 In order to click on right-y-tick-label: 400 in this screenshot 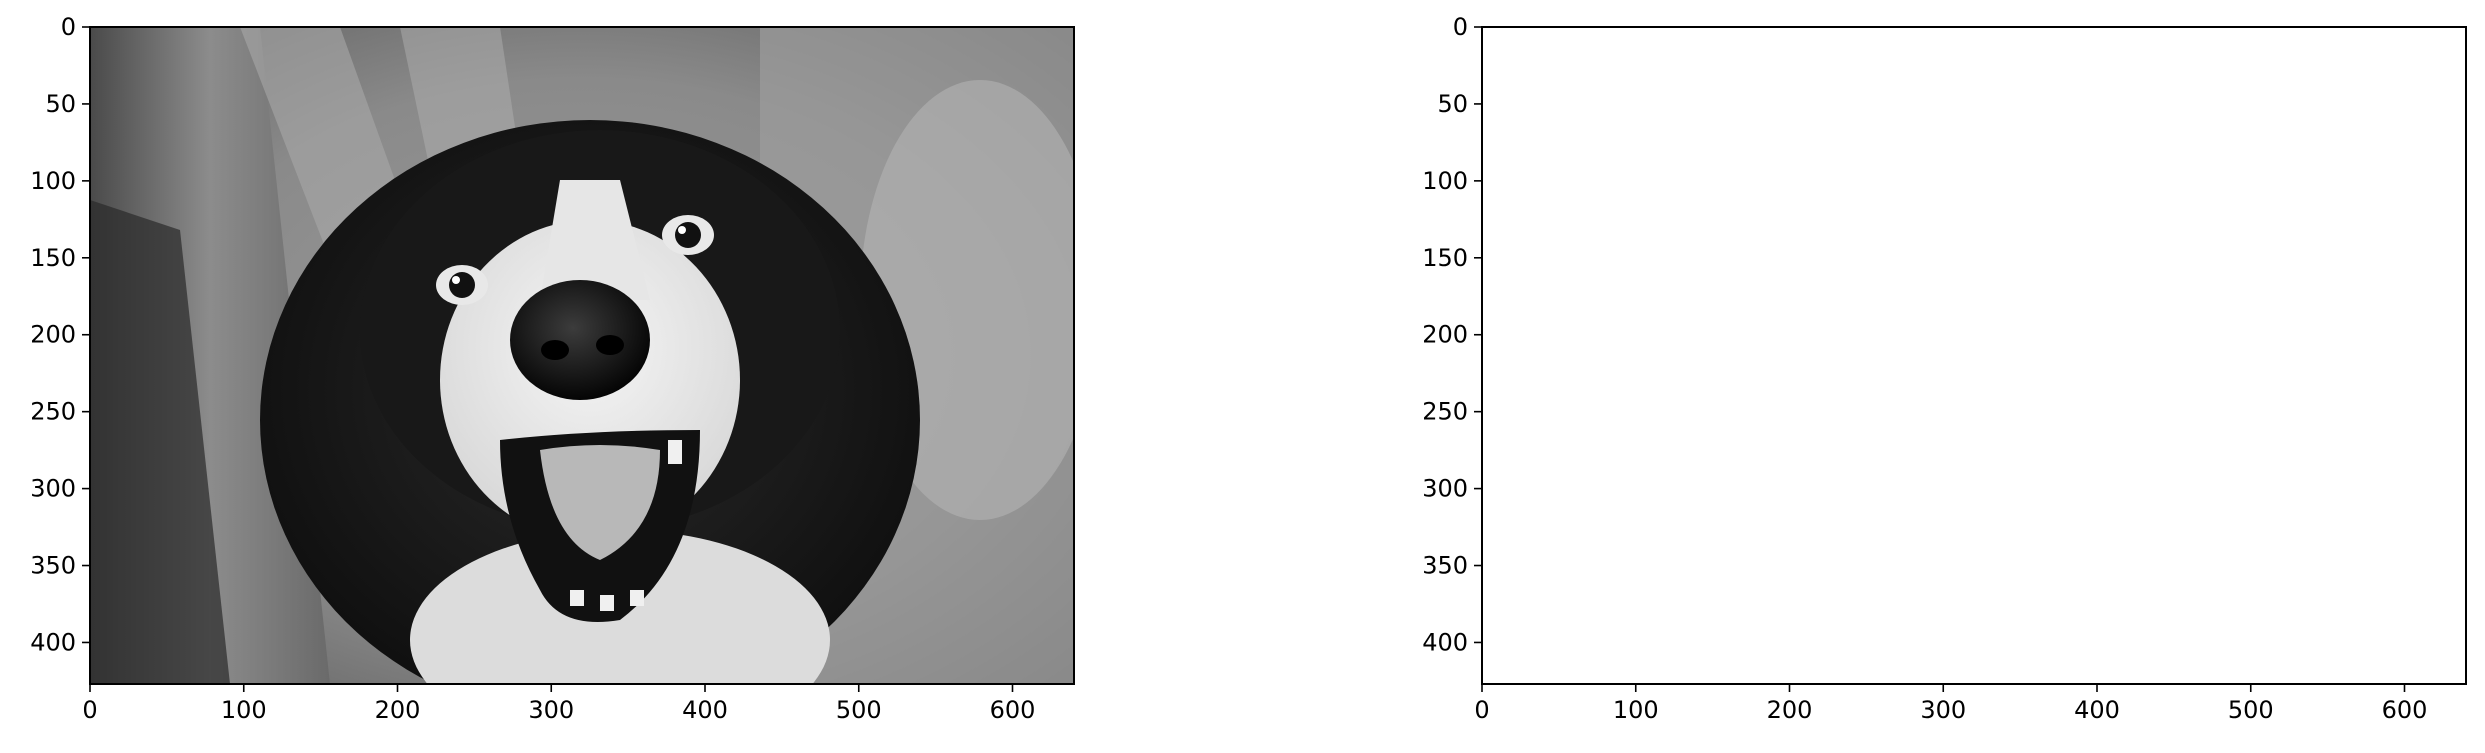, I will do `click(1445, 642)`.